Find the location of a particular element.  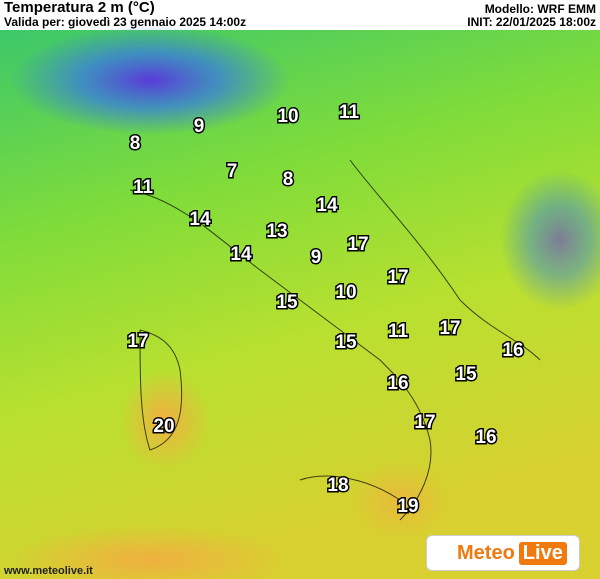

temperature-label: 13 is located at coordinates (276, 231).